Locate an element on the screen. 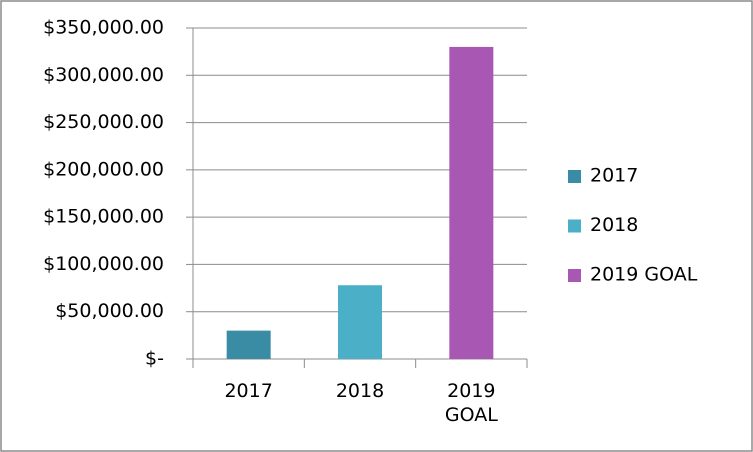 The height and width of the screenshot is (452, 753). x-tick-label: 2019 GOAL is located at coordinates (471, 403).